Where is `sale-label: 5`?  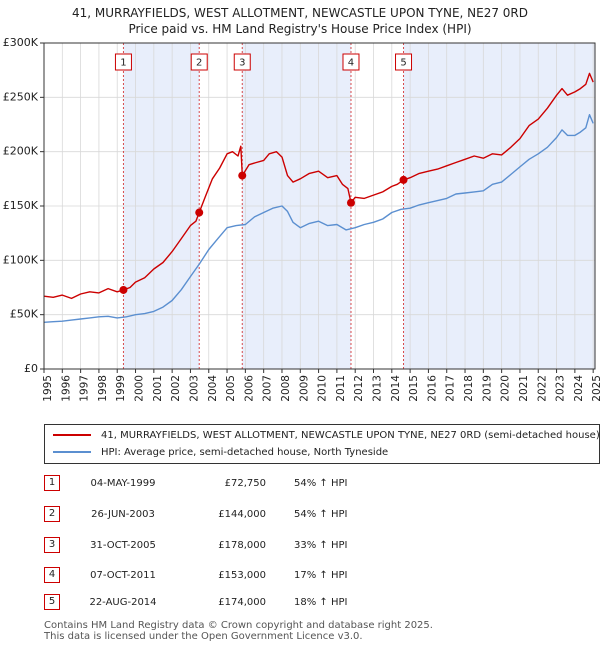
sale-label: 5 is located at coordinates (403, 63).